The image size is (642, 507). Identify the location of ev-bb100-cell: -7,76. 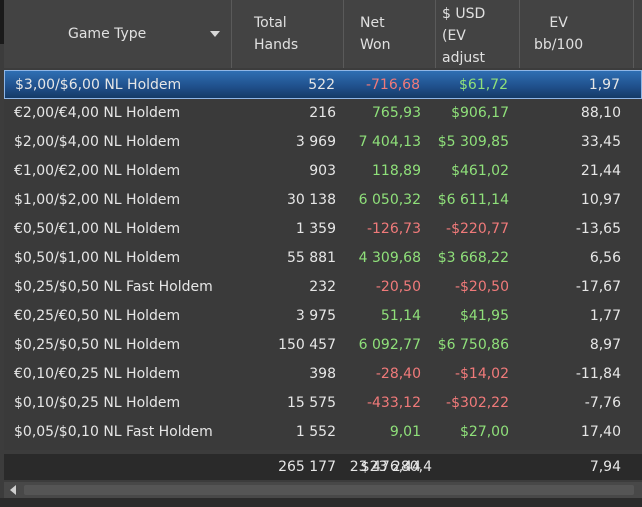
(602, 403).